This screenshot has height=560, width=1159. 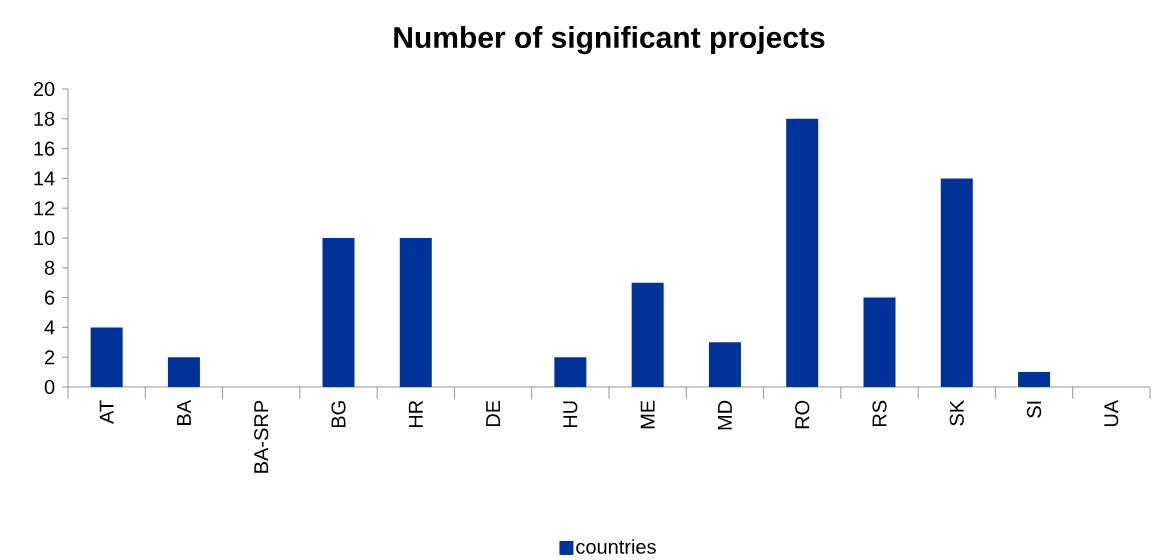 What do you see at coordinates (879, 413) in the screenshot?
I see `x-tick-label: RS` at bounding box center [879, 413].